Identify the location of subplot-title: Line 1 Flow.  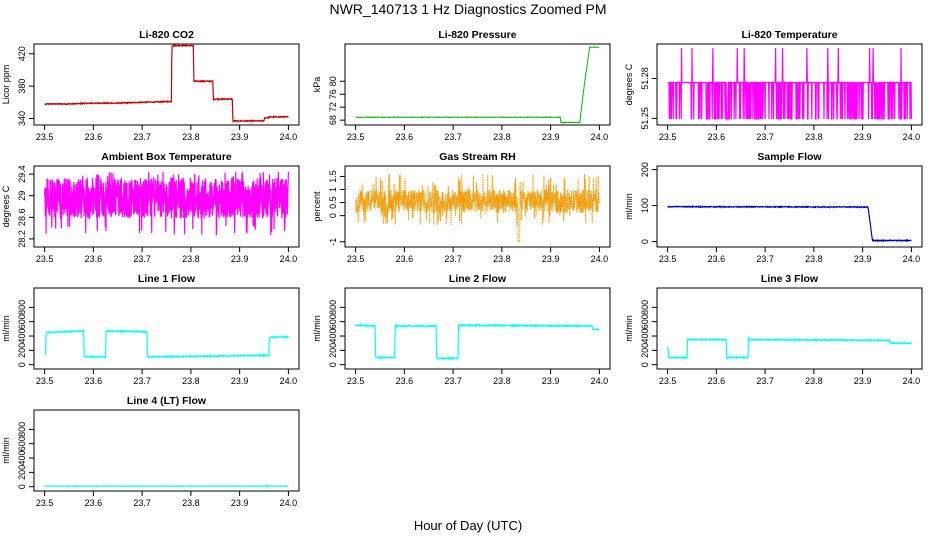
(167, 279).